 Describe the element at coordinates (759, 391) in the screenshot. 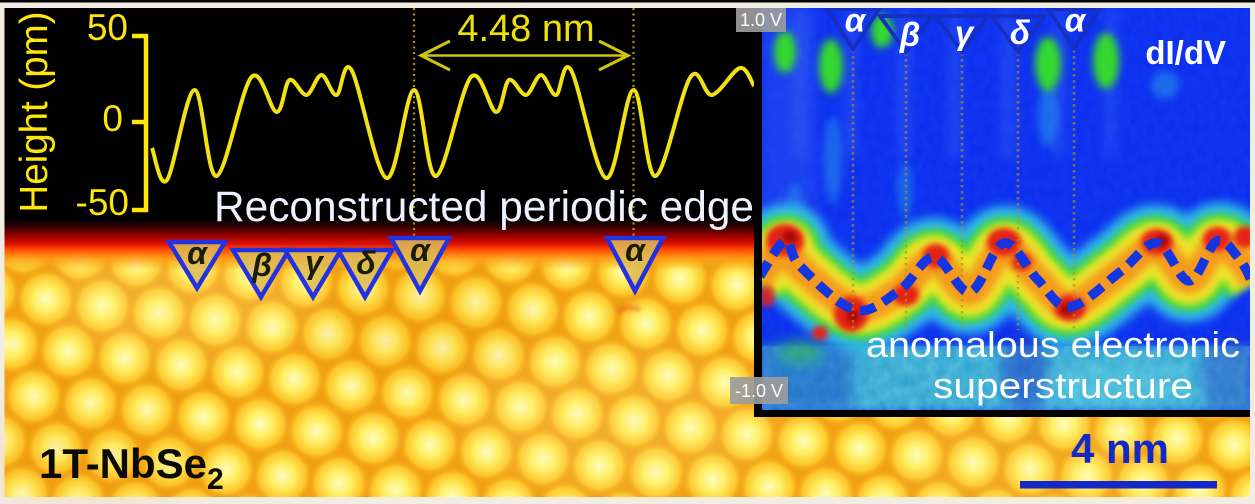

I see `svg-text: -1.0 V` at that location.